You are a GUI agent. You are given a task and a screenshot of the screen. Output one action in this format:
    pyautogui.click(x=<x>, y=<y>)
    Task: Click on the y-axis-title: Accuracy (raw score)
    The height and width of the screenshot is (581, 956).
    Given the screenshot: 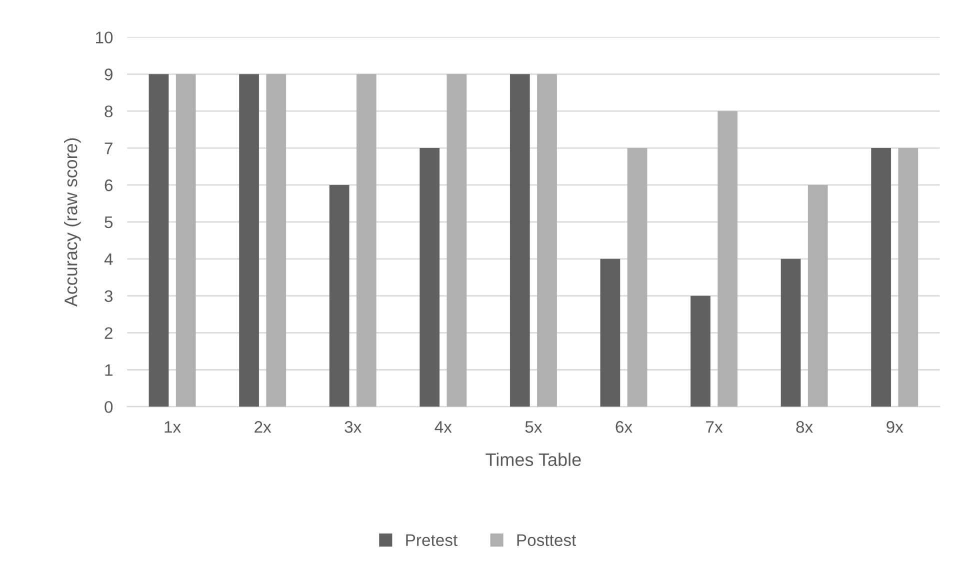 What is the action you would take?
    pyautogui.click(x=72, y=222)
    